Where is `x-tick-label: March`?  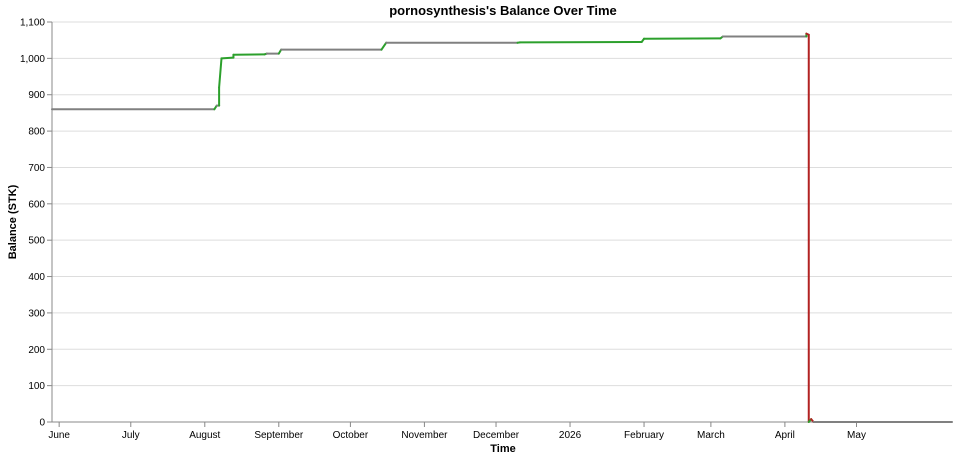 x-tick-label: March is located at coordinates (711, 435).